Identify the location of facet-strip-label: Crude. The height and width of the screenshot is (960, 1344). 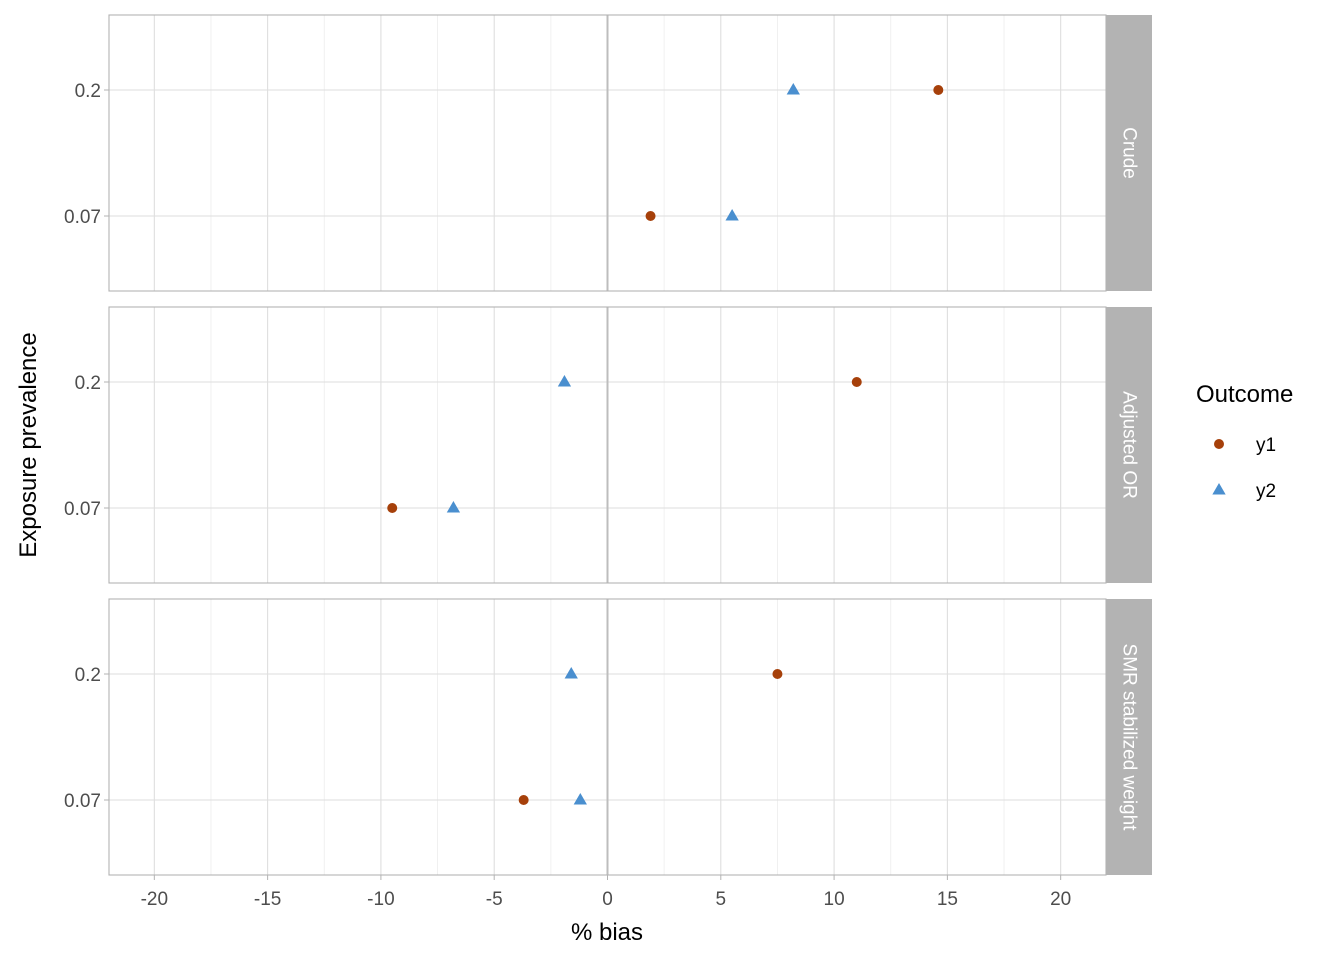
(1129, 153).